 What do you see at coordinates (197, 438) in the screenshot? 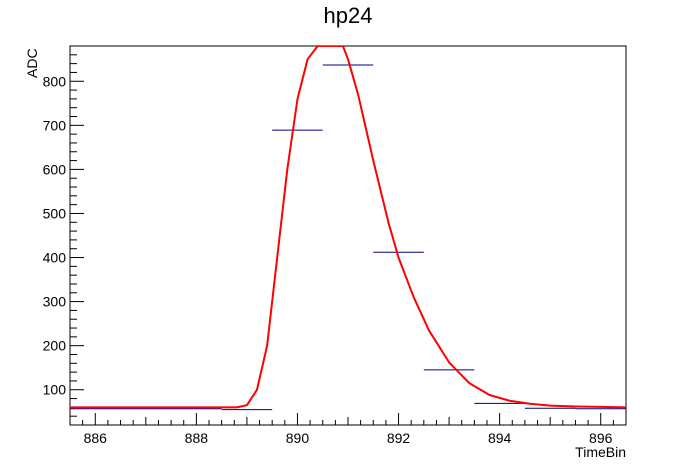
I see `x-tick-label: 888` at bounding box center [197, 438].